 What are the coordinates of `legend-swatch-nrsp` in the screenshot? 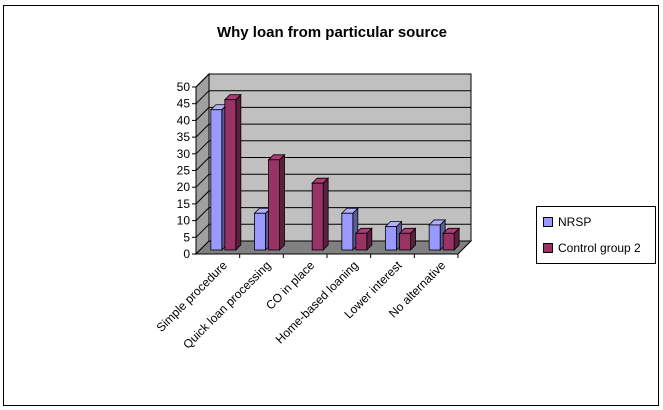 It's located at (548, 222).